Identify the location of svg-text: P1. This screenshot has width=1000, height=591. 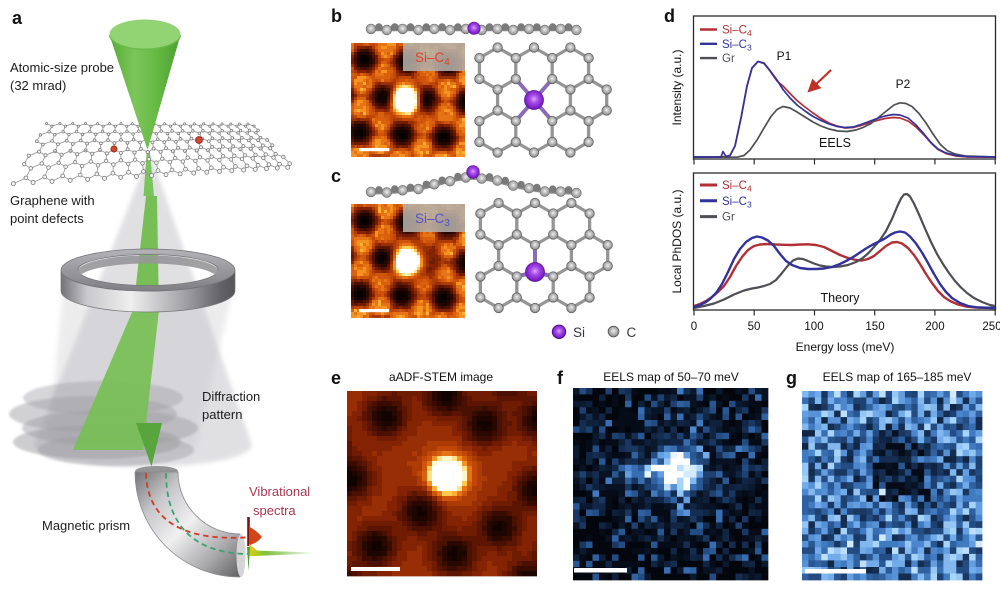
(784, 56).